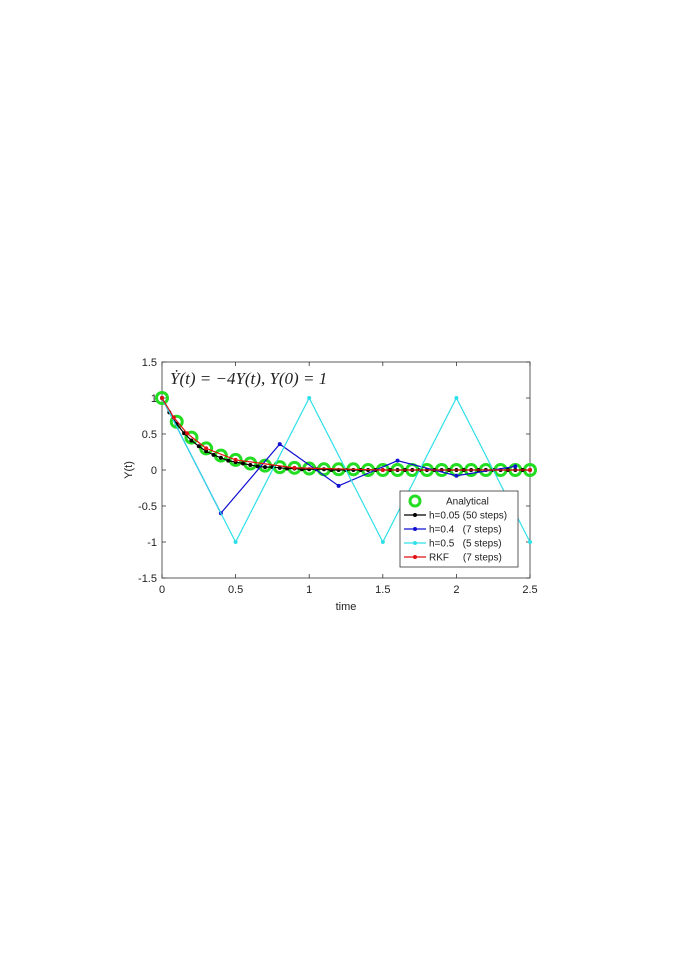 Image resolution: width=676 pixels, height=961 pixels. I want to click on legend-label: RKF (7 steps), so click(465, 558).